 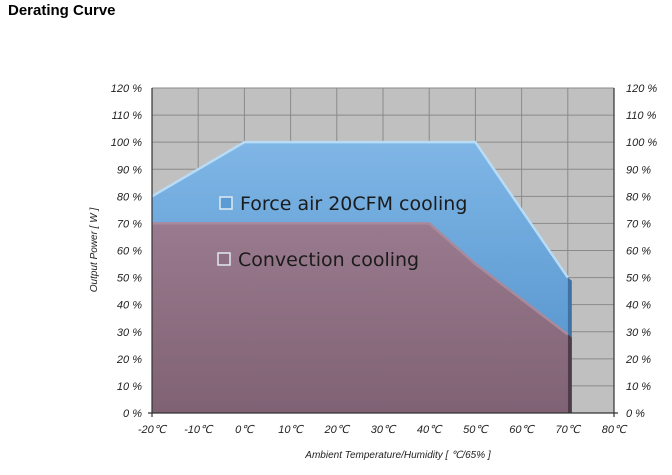 What do you see at coordinates (245, 430) in the screenshot?
I see `x-tick-label: 0℃` at bounding box center [245, 430].